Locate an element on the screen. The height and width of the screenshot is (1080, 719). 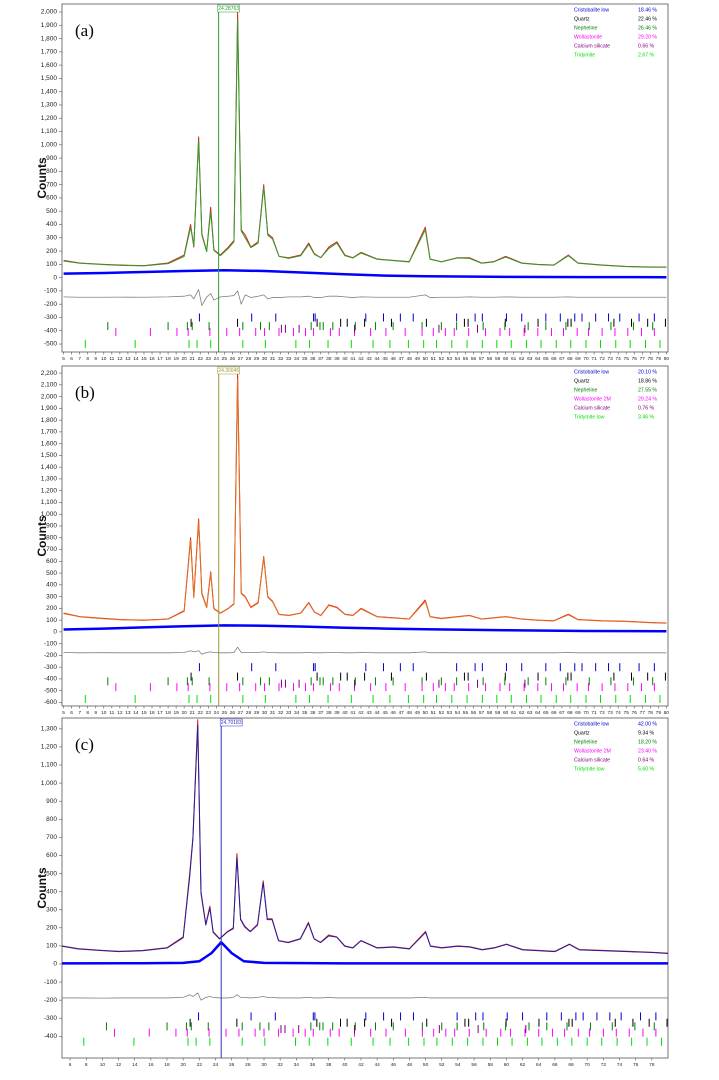
y-tick-label: 300 is located at coordinates (51, 596).